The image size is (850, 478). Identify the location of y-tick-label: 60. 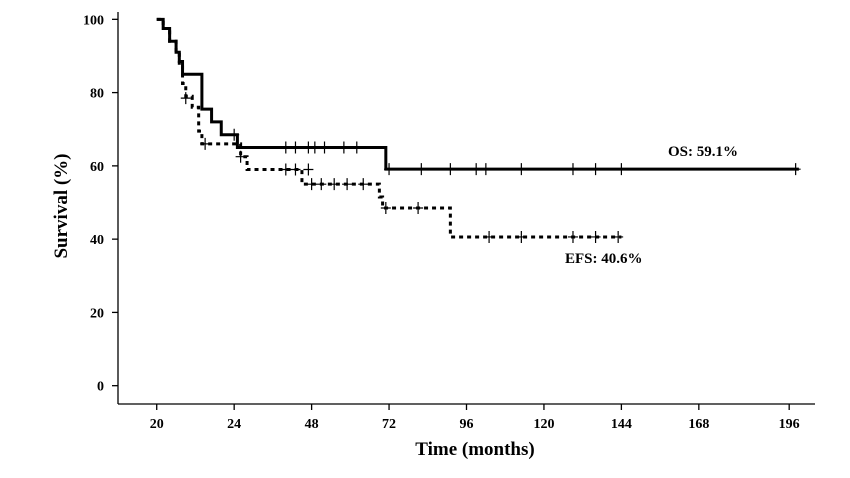
(97, 167).